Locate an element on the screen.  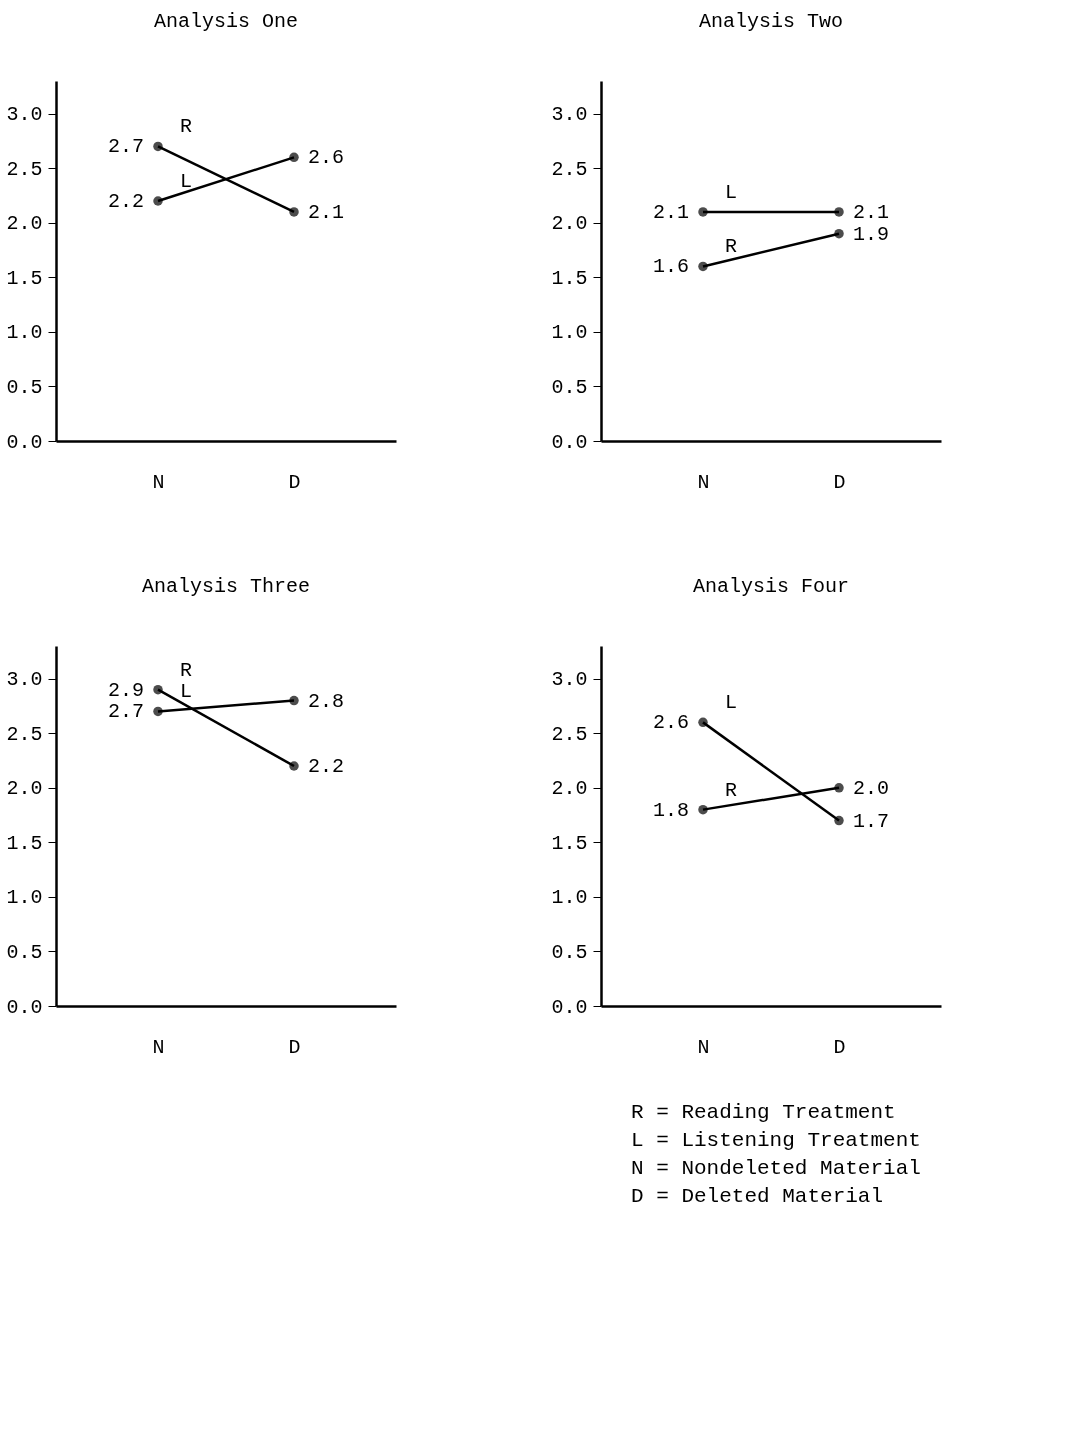
data-label: 1.8 is located at coordinates (670, 810).